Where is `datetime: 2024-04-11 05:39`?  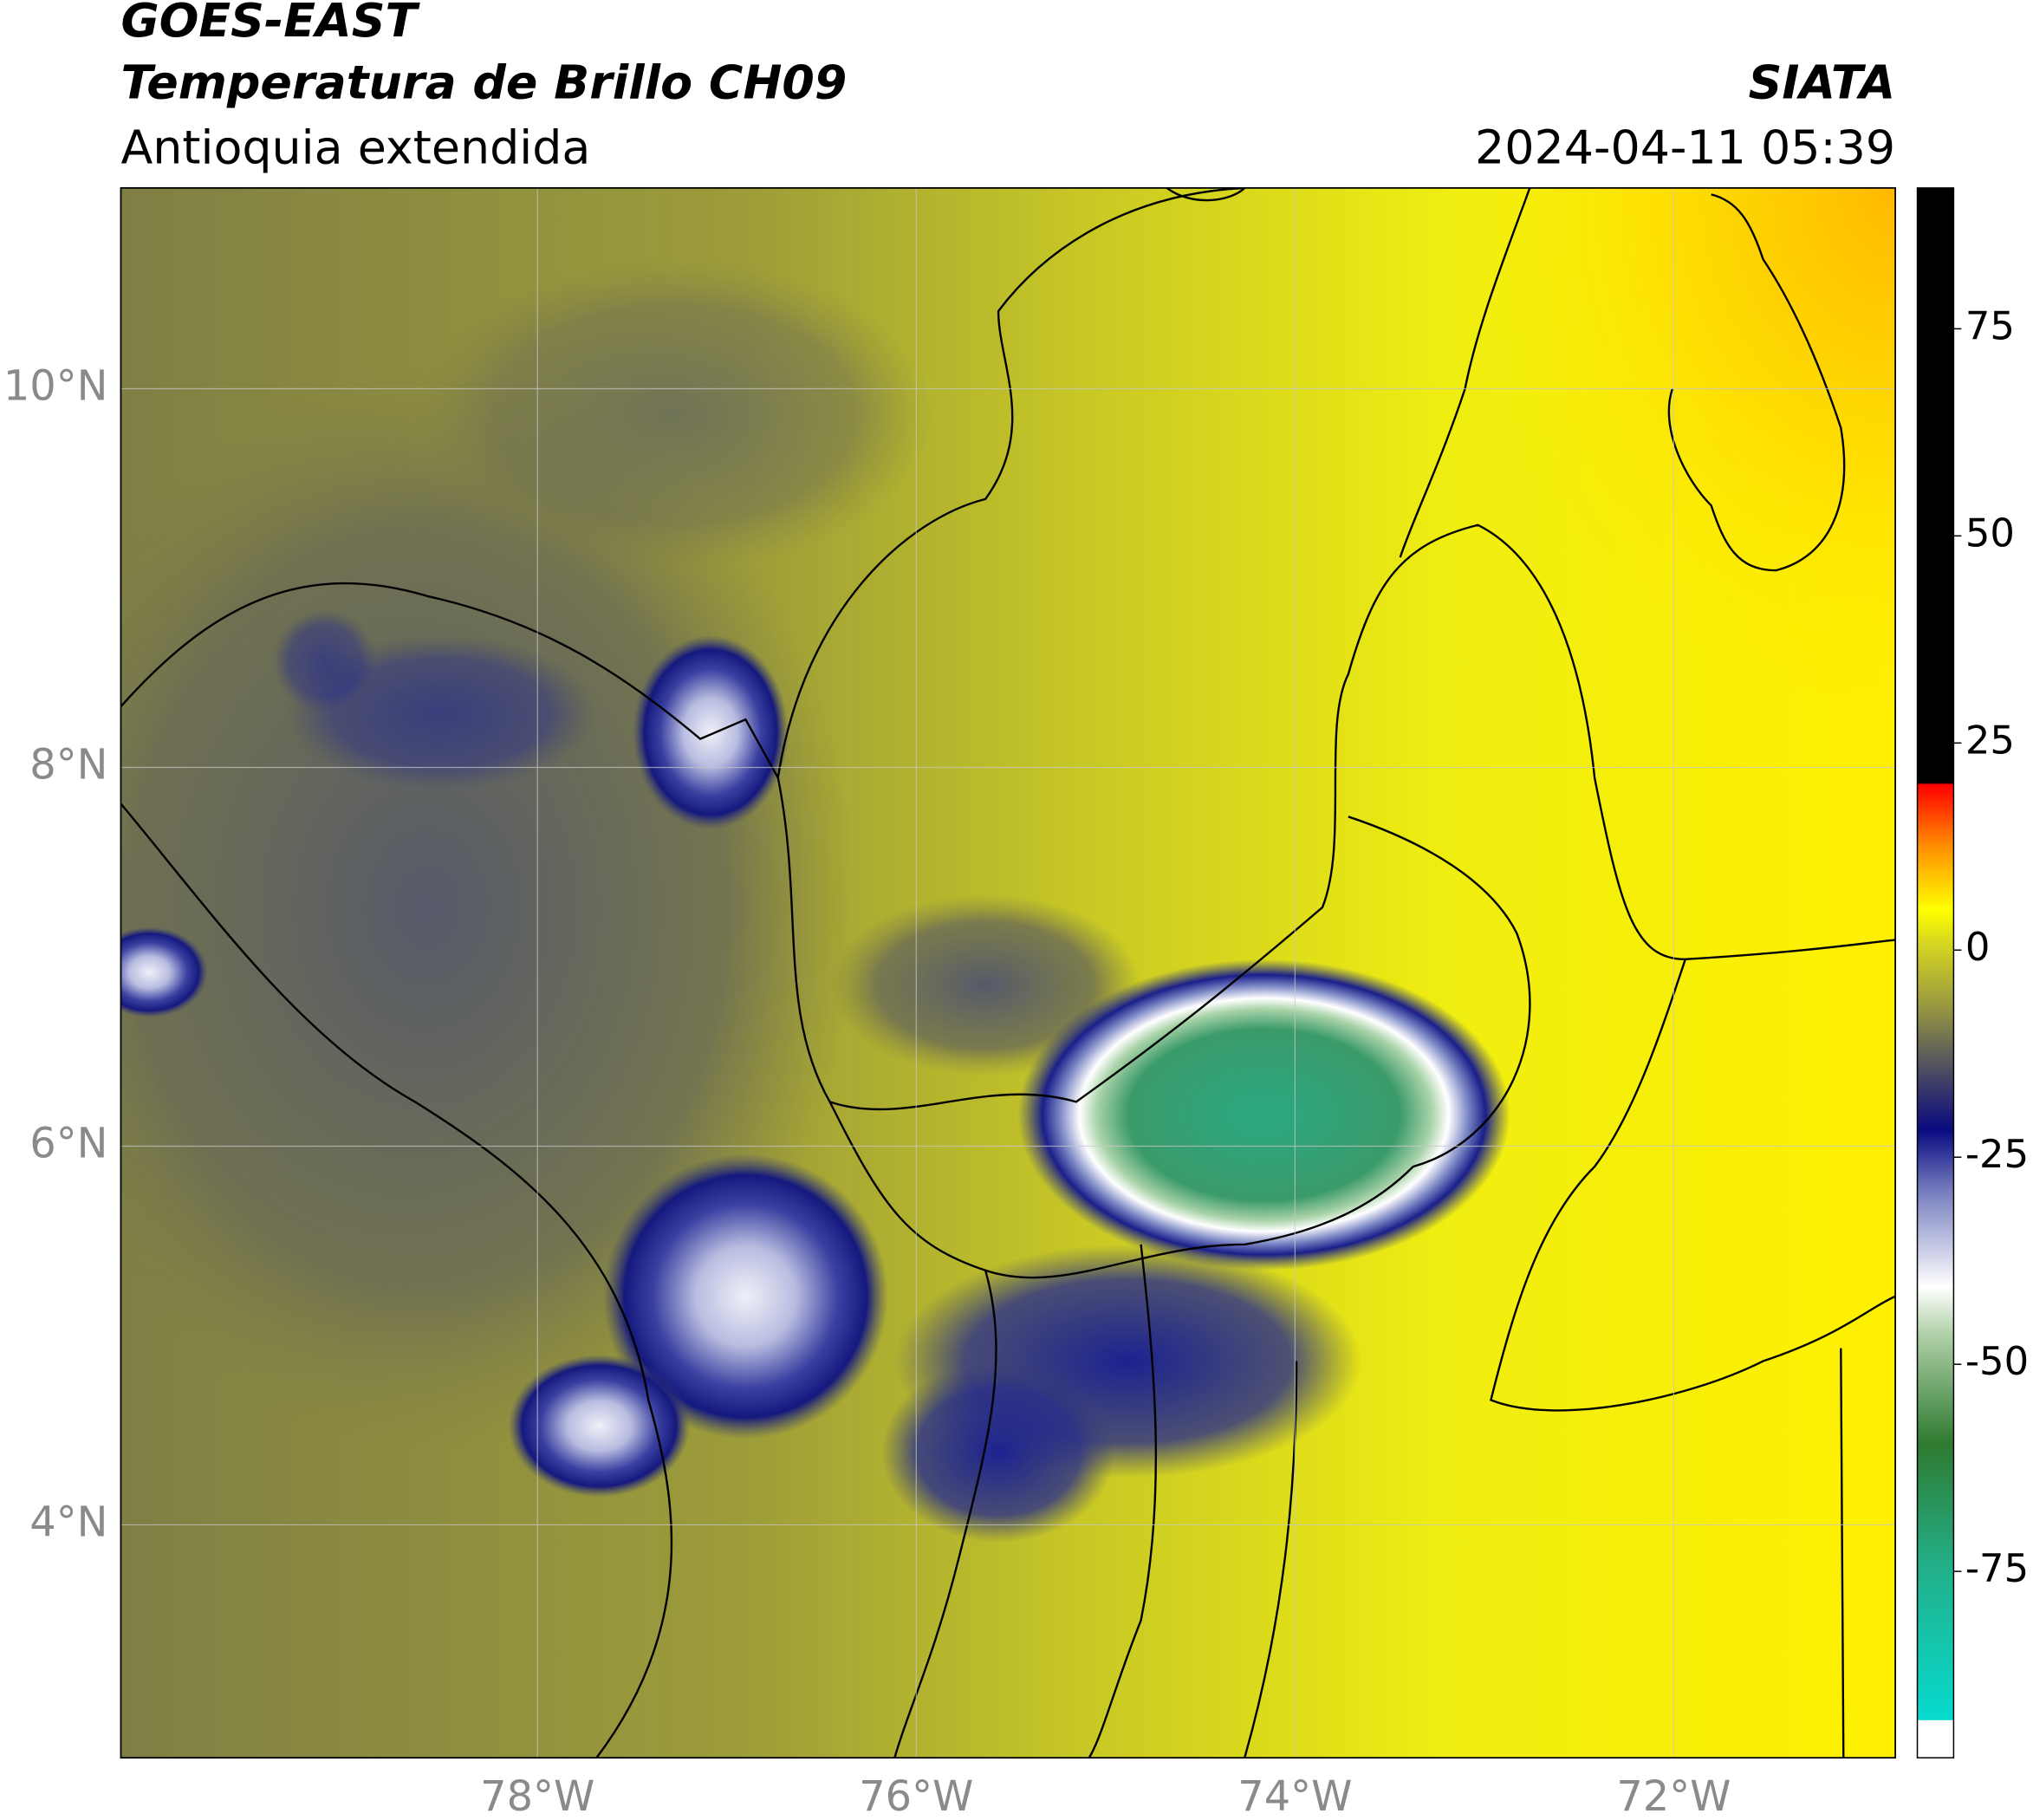 datetime: 2024-04-11 05:39 is located at coordinates (1685, 147).